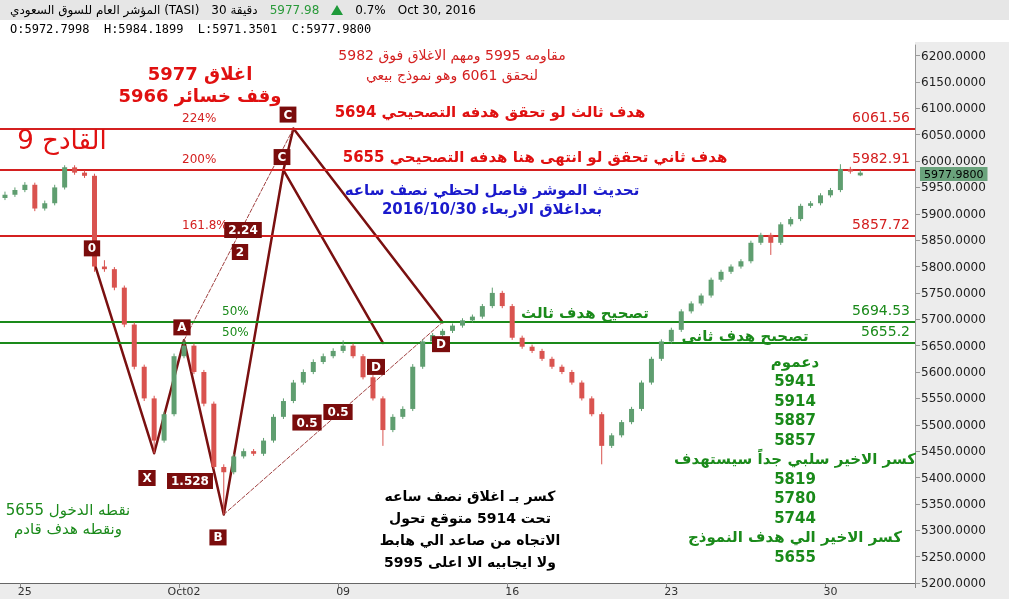 Image resolution: width=1009 pixels, height=599 pixels. Describe the element at coordinates (62, 140) in the screenshot. I see `annotation: القادح 9` at that location.